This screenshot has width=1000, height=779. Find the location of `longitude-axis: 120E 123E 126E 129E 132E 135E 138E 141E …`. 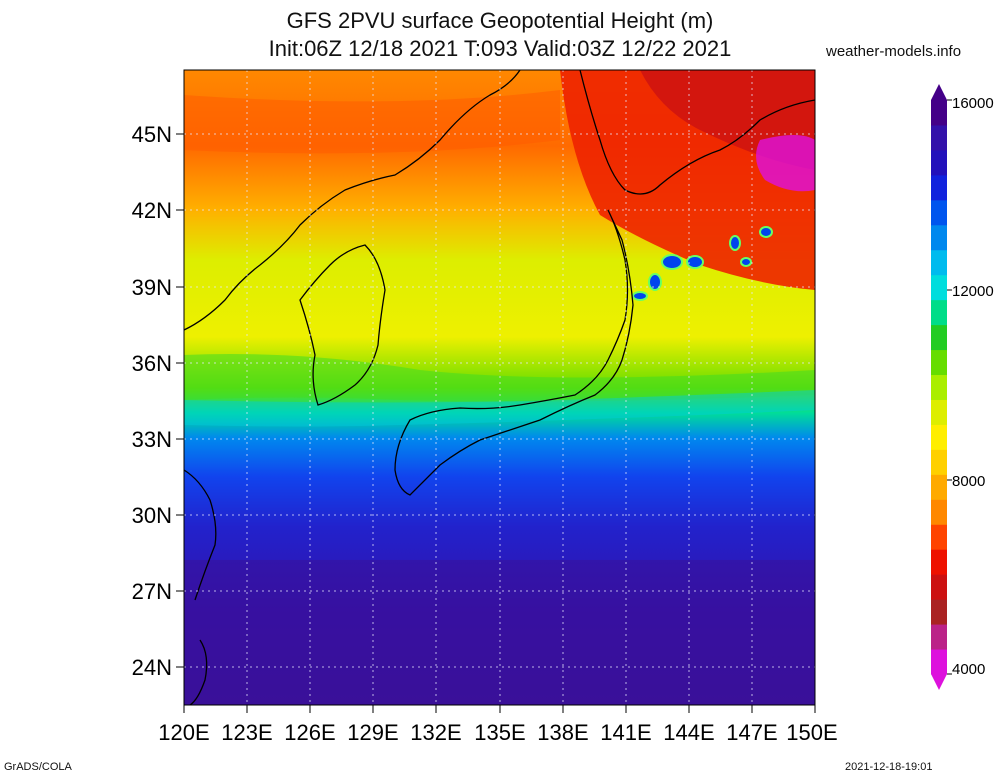

longitude-axis: 120E 123E 126E 129E 132E 135E 138E 141E … is located at coordinates (498, 725).